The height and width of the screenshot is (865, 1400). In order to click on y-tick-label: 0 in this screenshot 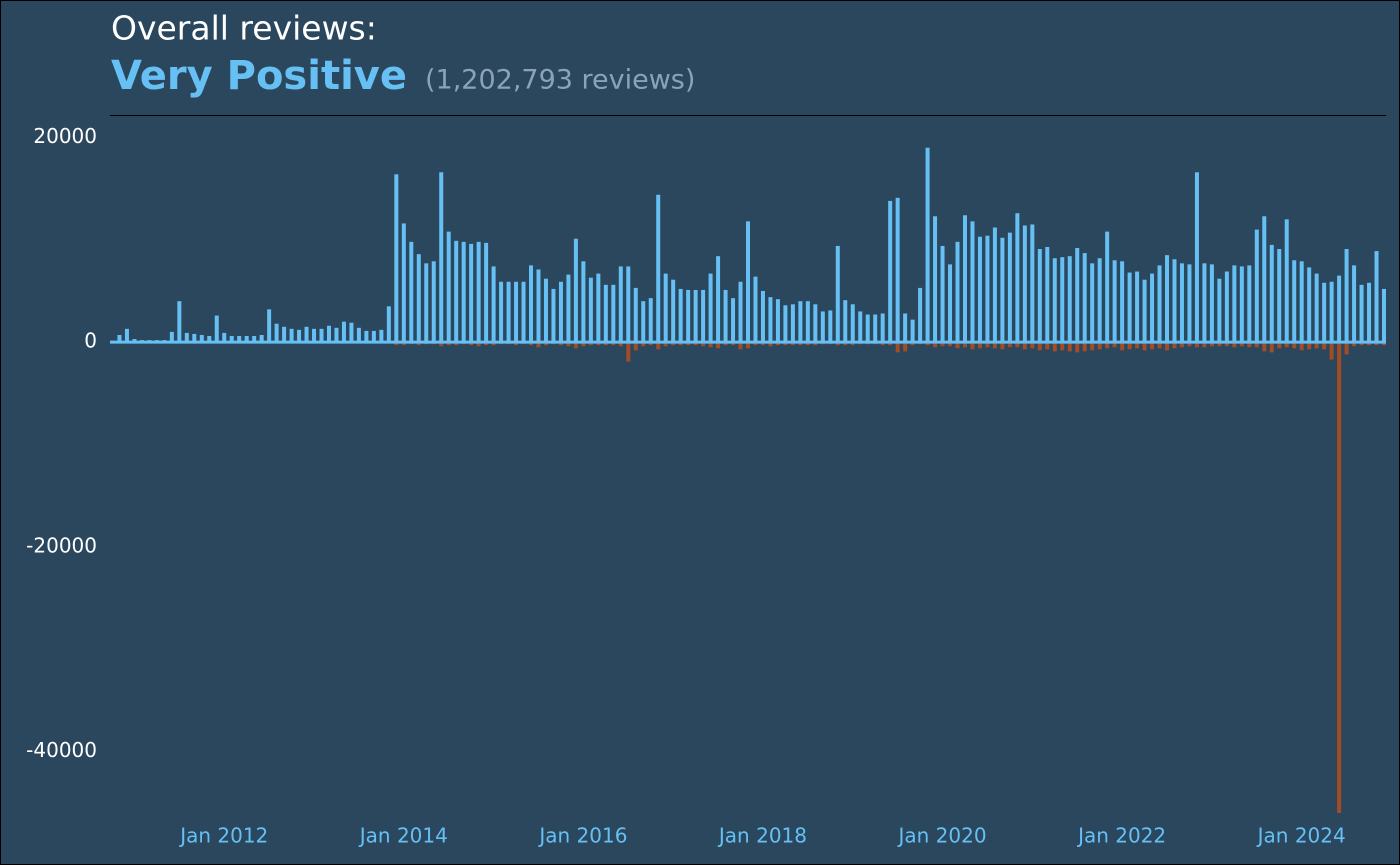, I will do `click(90, 341)`.